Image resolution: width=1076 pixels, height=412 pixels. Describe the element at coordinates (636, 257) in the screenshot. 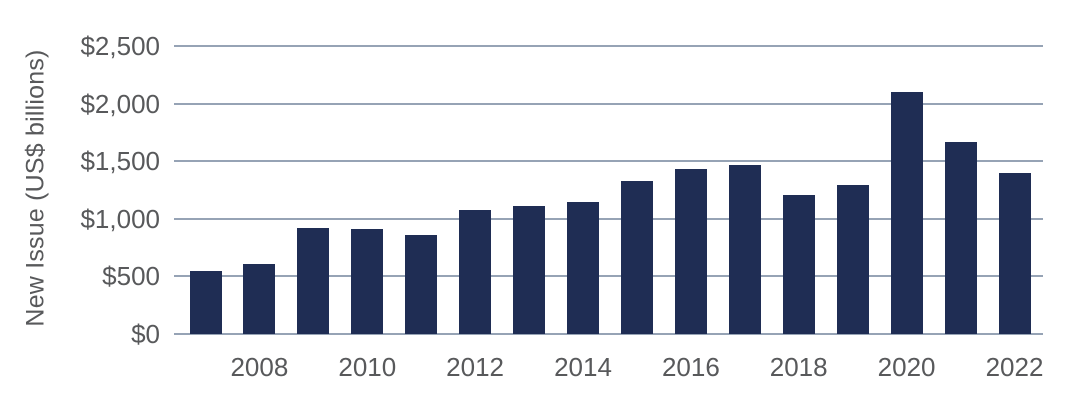

I see `bar-2015` at that location.